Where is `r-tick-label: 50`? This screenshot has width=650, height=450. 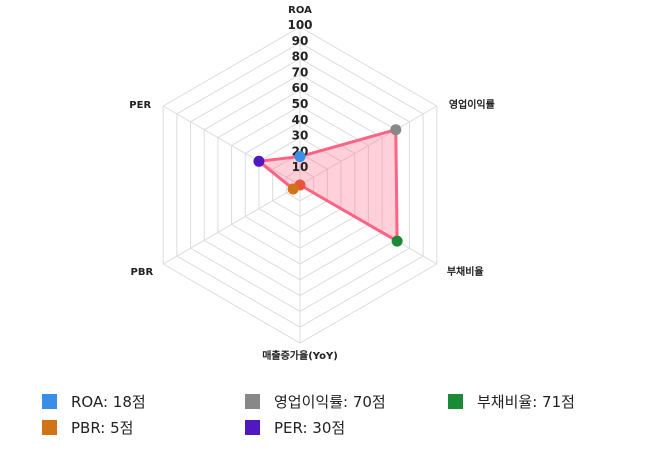 r-tick-label: 50 is located at coordinates (300, 104).